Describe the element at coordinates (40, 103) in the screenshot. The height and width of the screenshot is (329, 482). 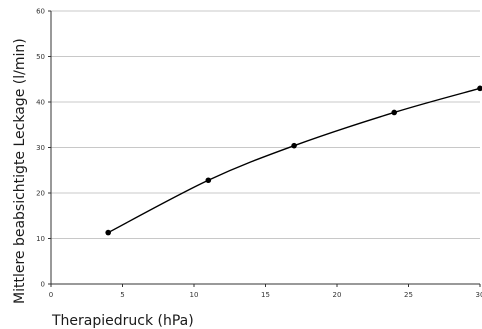
I see `y-tick-label: 40` at that location.